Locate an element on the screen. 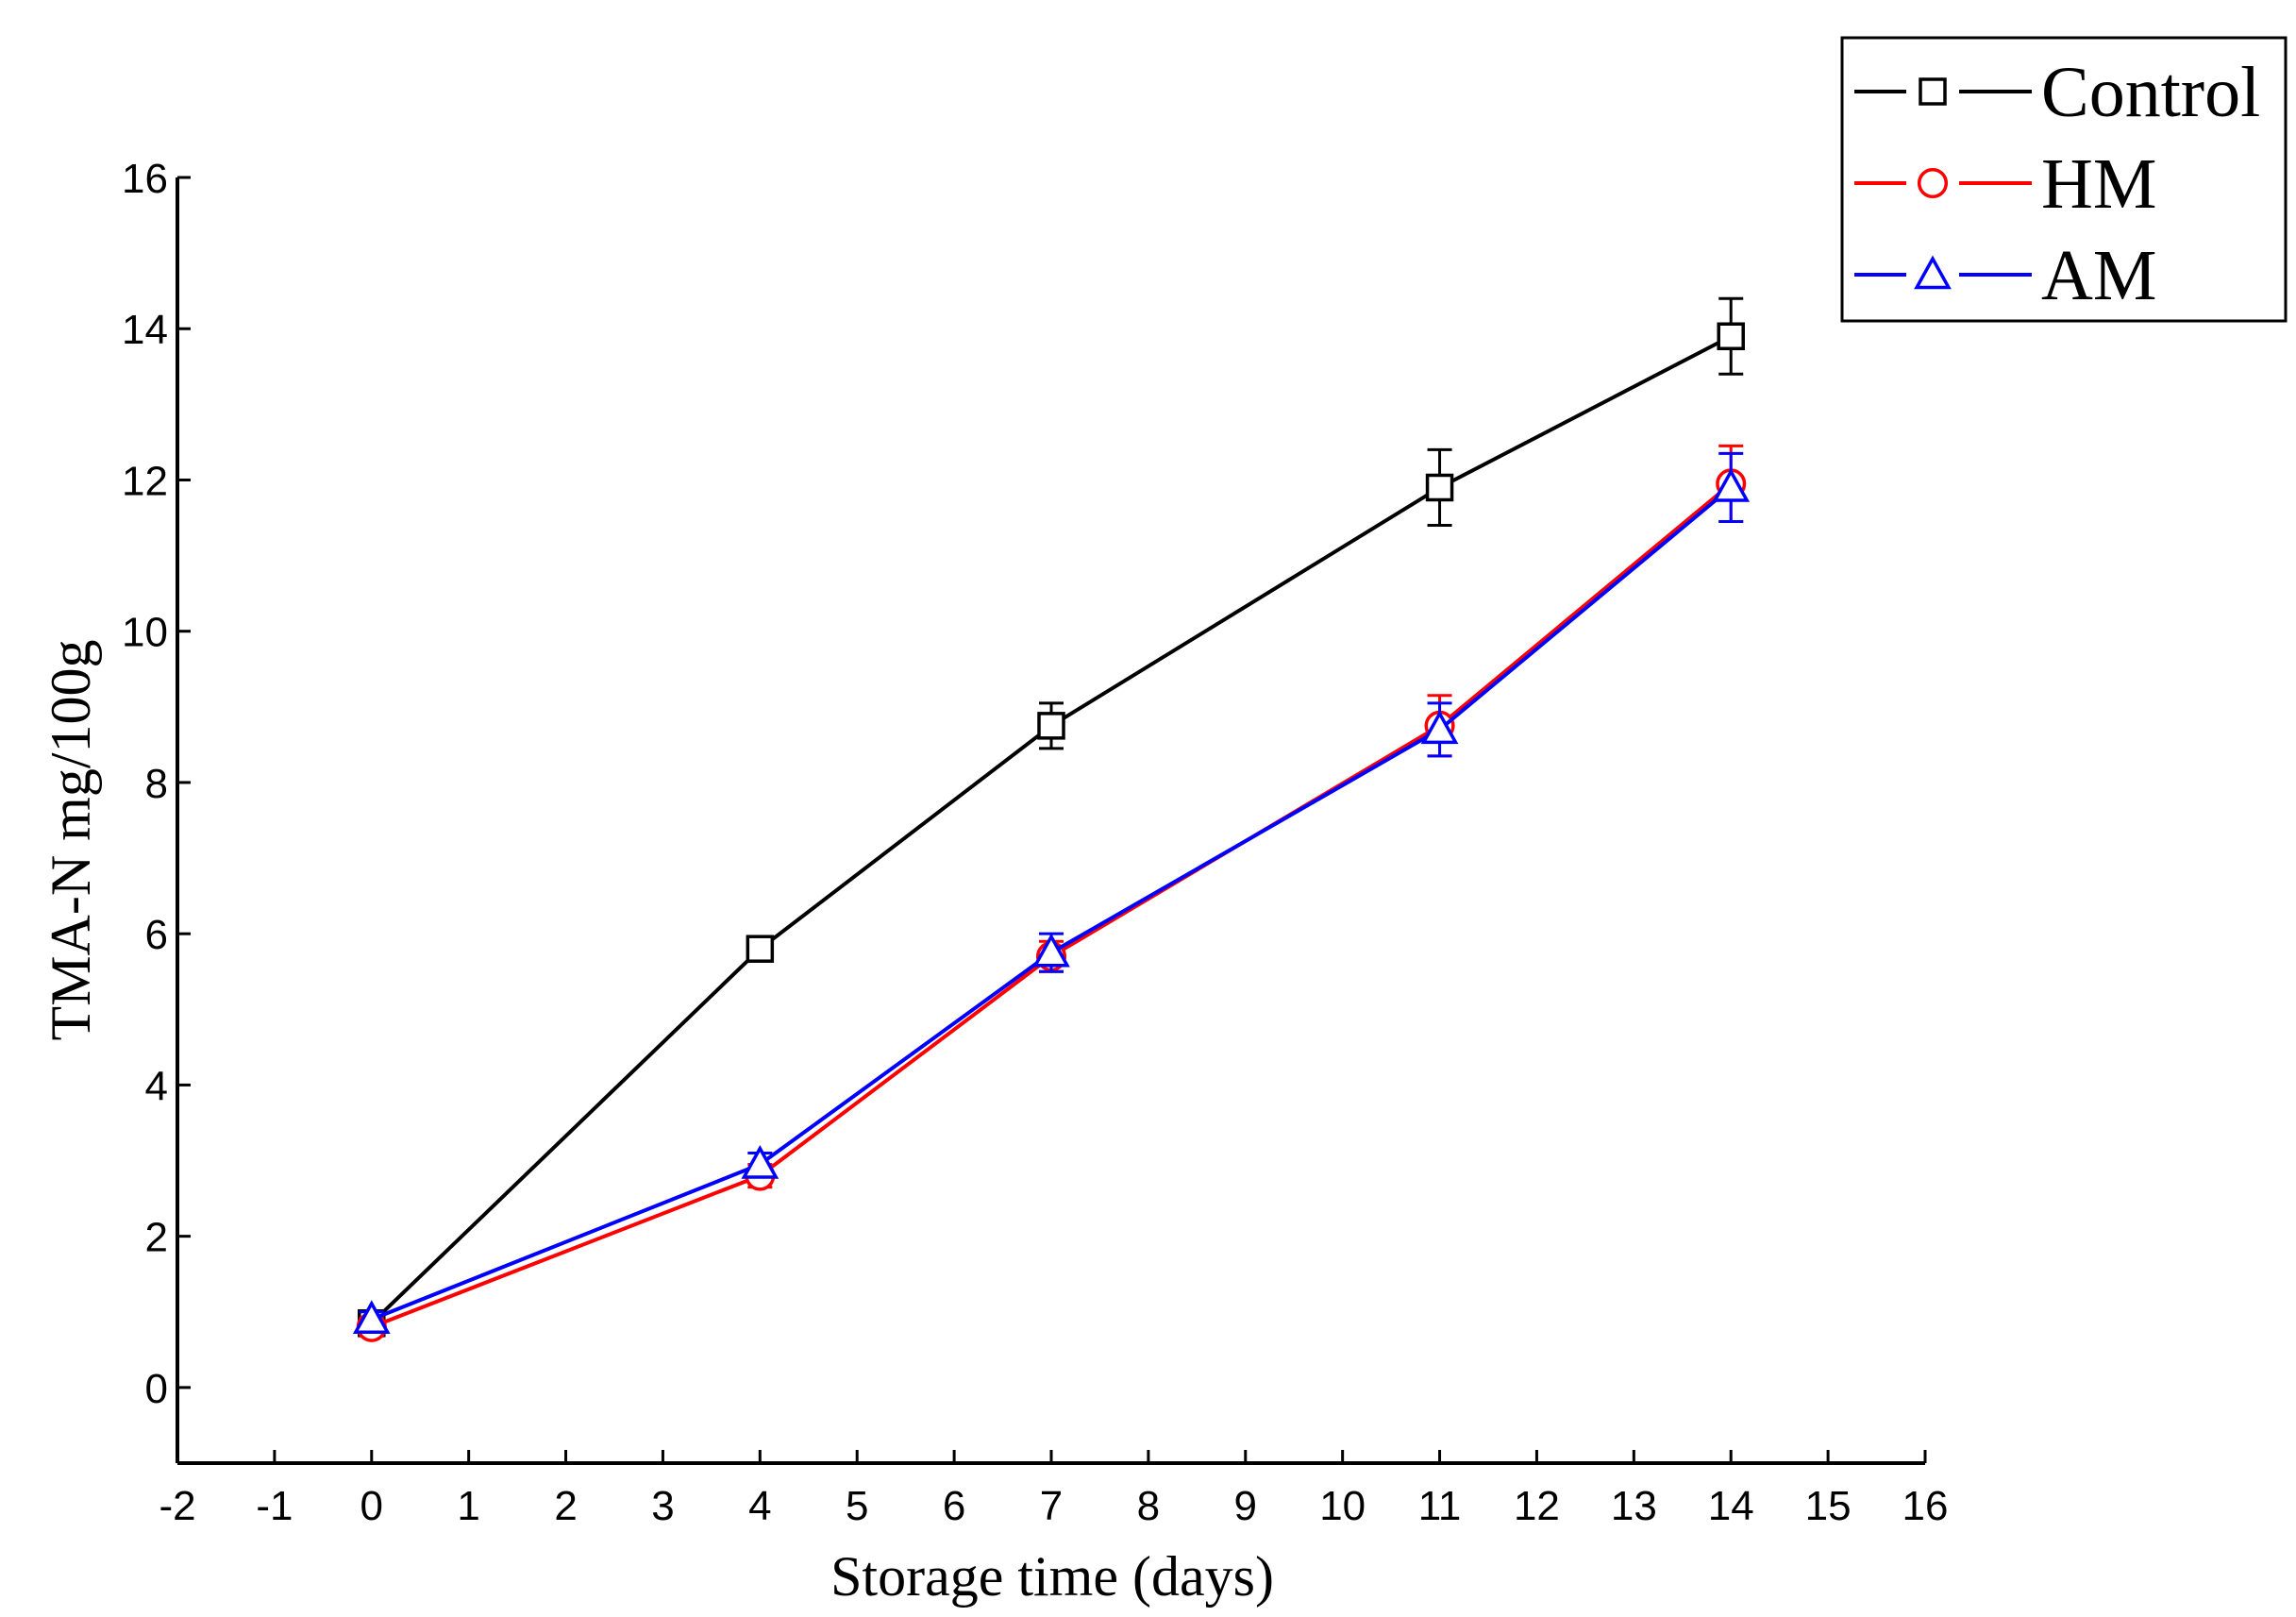 The height and width of the screenshot is (1617, 2296). y-axis-title: TMA-N mg/100g is located at coordinates (71, 840).